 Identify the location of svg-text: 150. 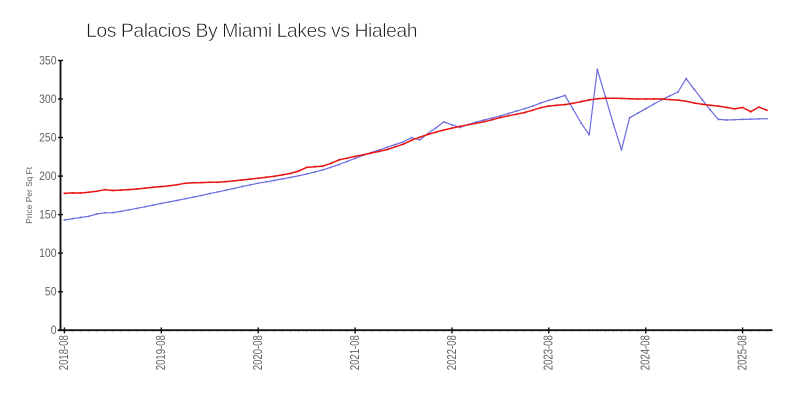
(48, 215).